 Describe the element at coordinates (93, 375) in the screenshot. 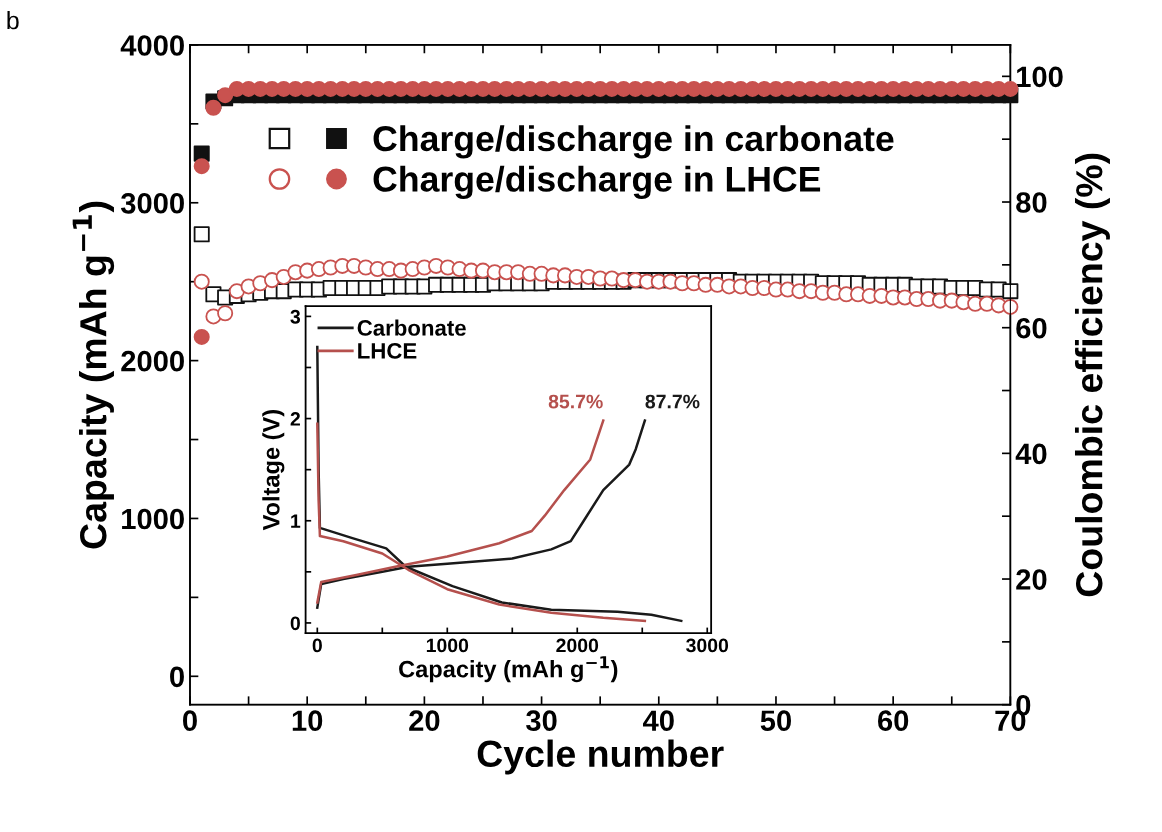

I see `y-axis-title: Capacity (mAh g$^{−1}$)` at that location.